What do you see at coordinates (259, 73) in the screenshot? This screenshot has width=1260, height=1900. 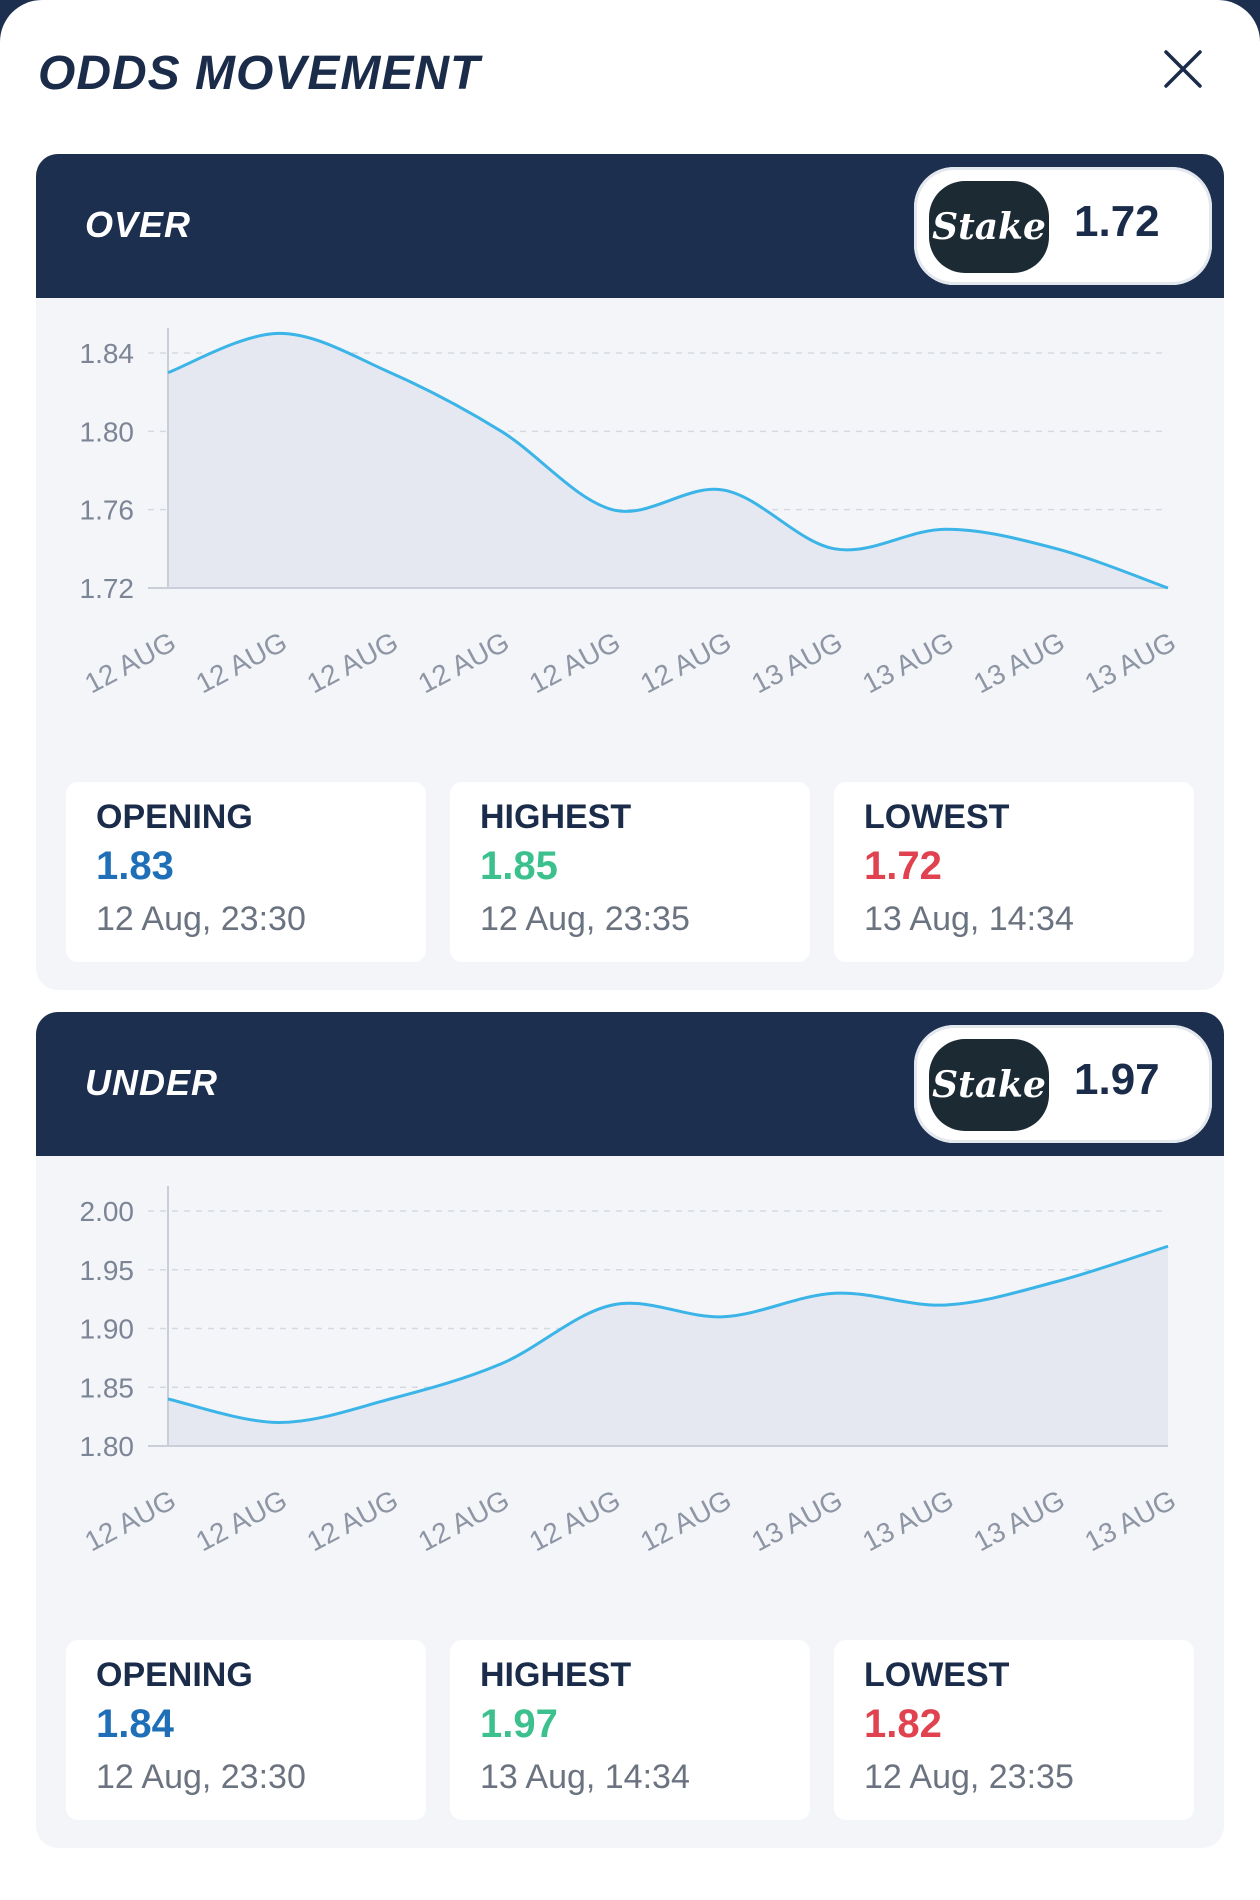 I see `modal-title: ODDS MOVEMENT` at bounding box center [259, 73].